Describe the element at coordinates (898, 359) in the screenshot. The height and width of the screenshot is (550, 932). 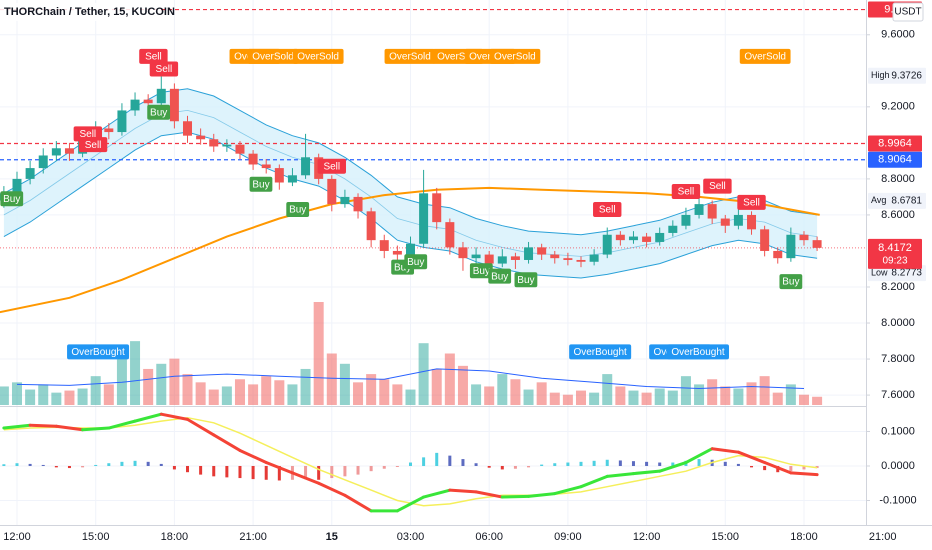
I see `y-tick-label: 7.8000` at that location.